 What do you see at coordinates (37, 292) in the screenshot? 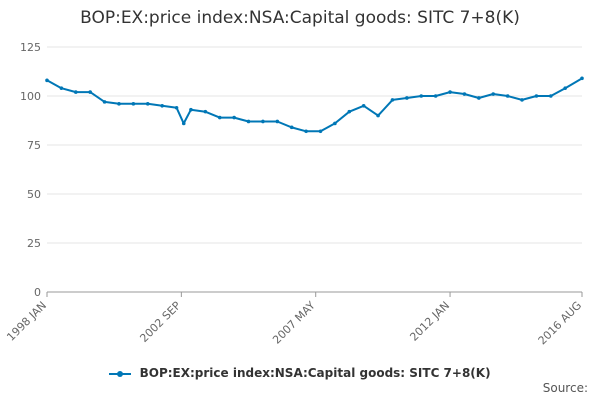
I see `y-tick-label: 0` at bounding box center [37, 292].